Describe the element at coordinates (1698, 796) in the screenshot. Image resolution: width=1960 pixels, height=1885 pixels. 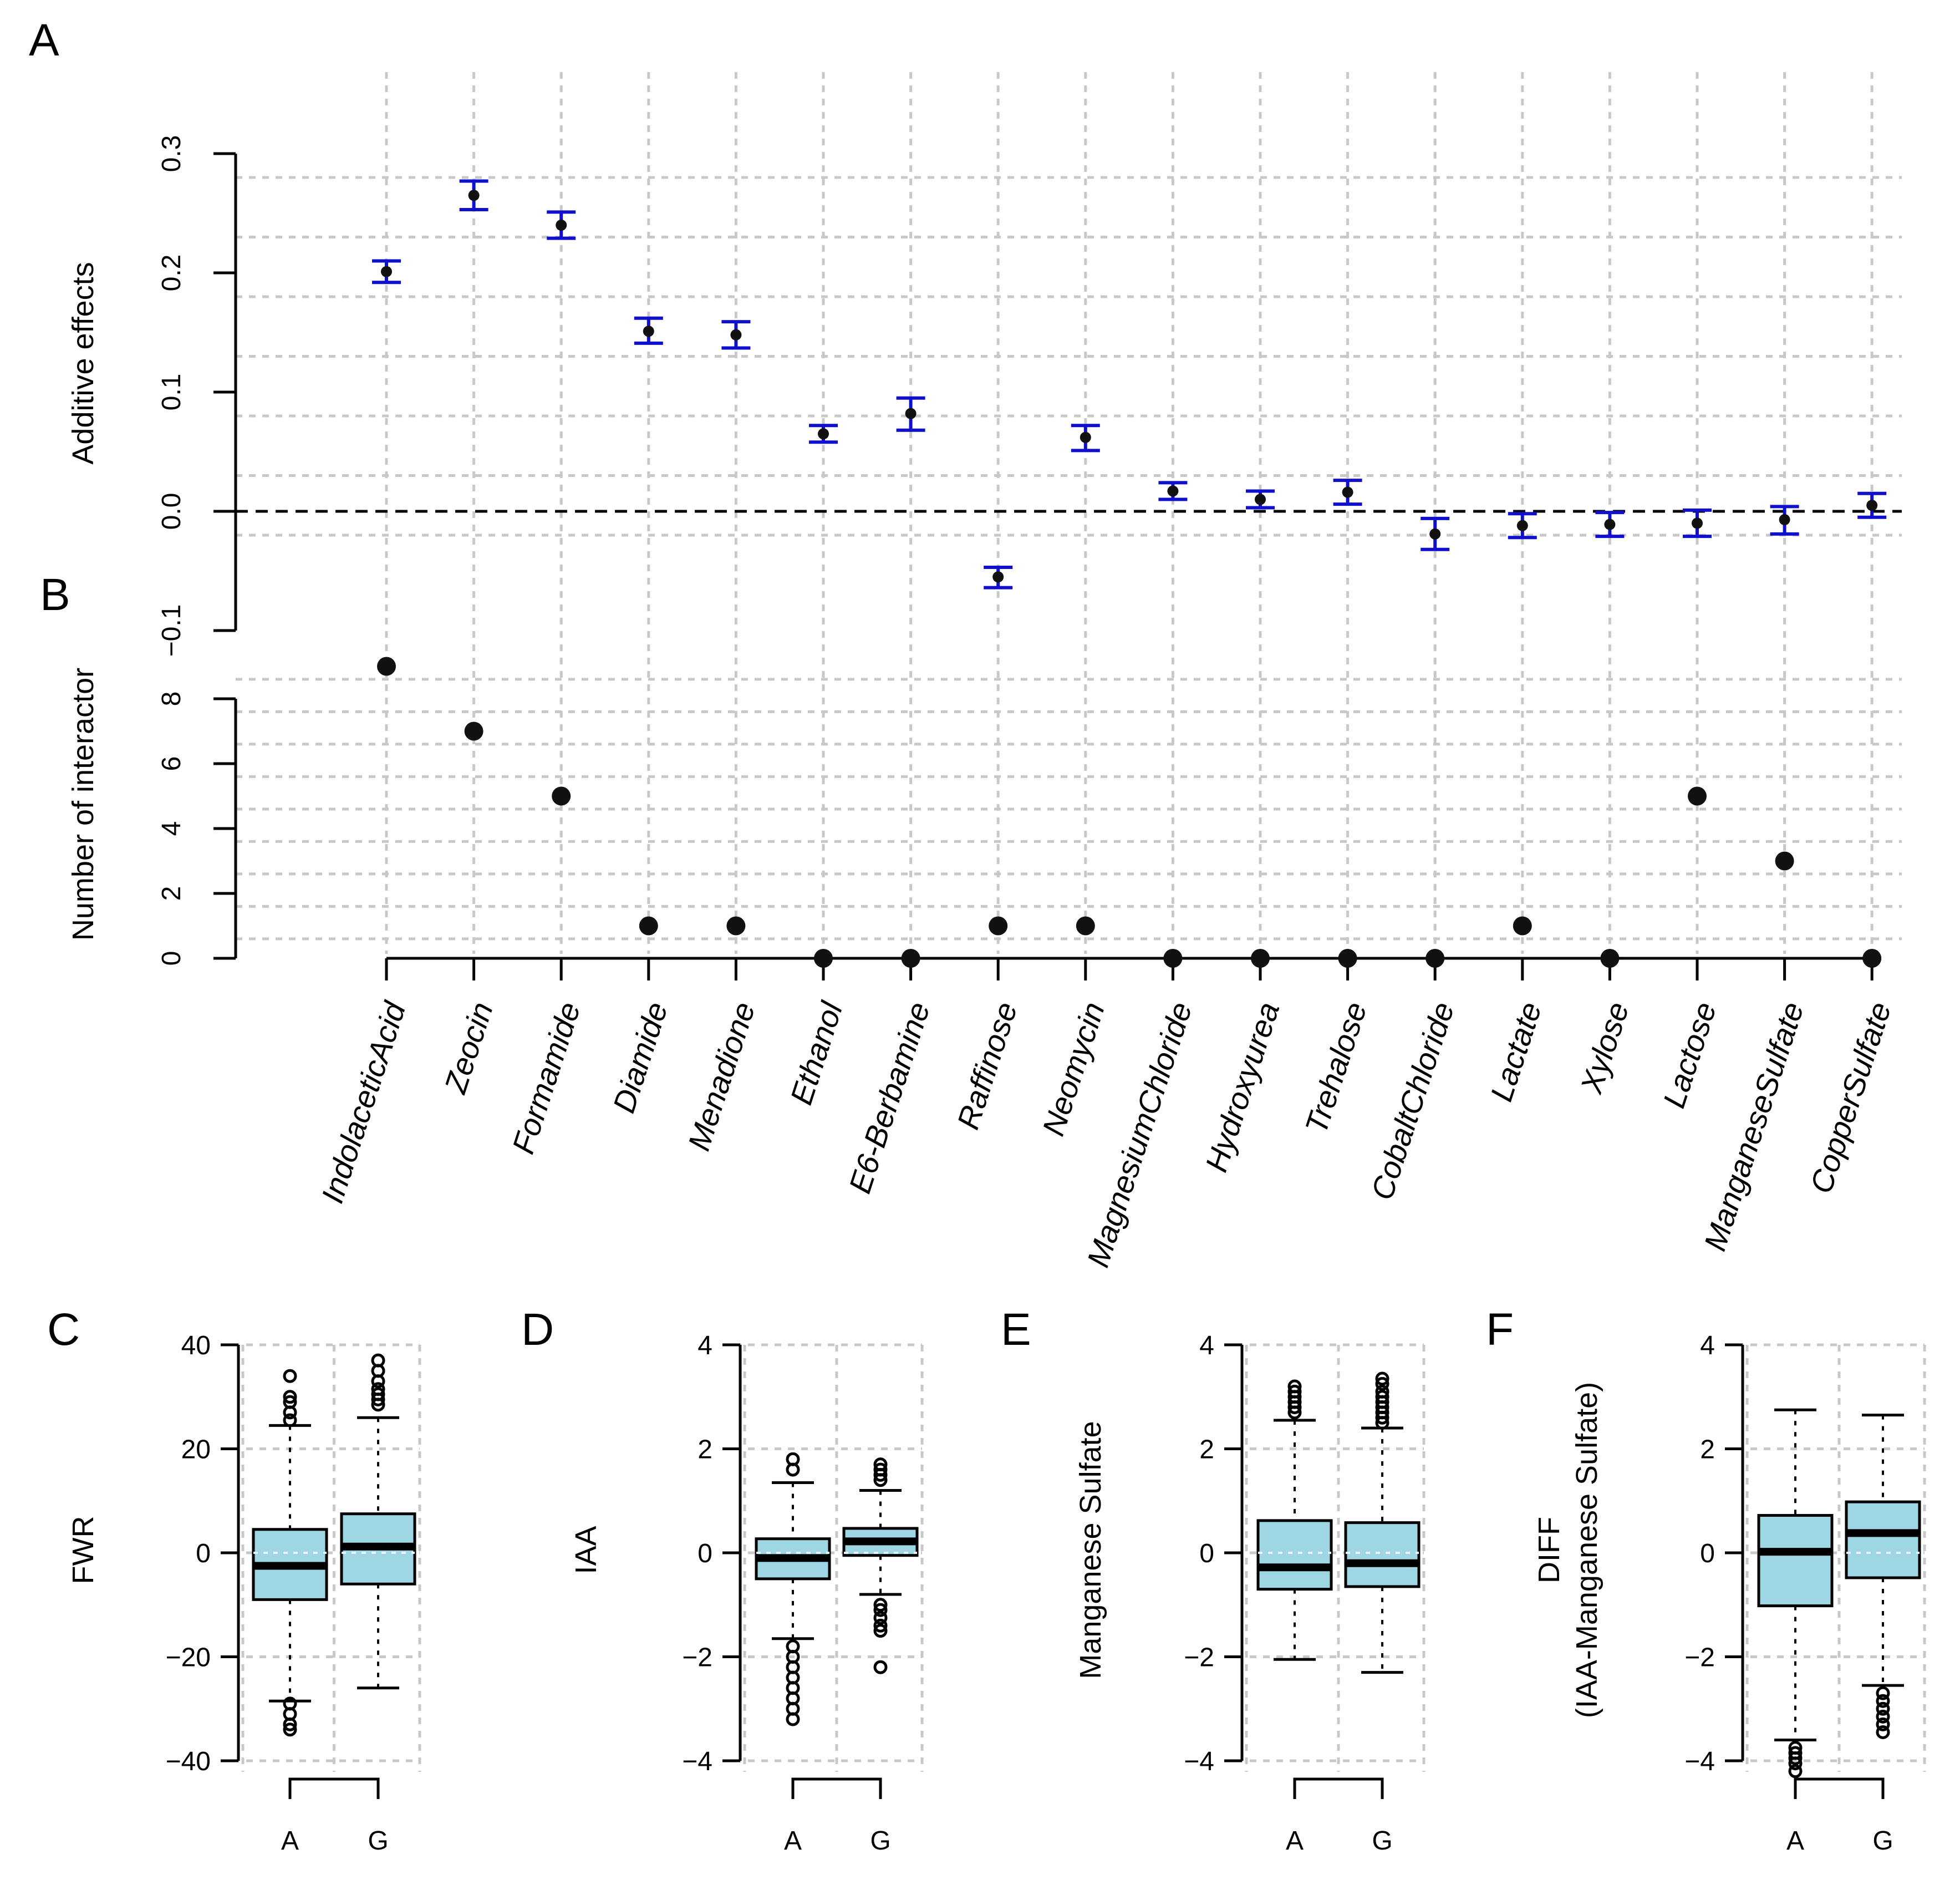
I see `interactor-point-Lactose` at that location.